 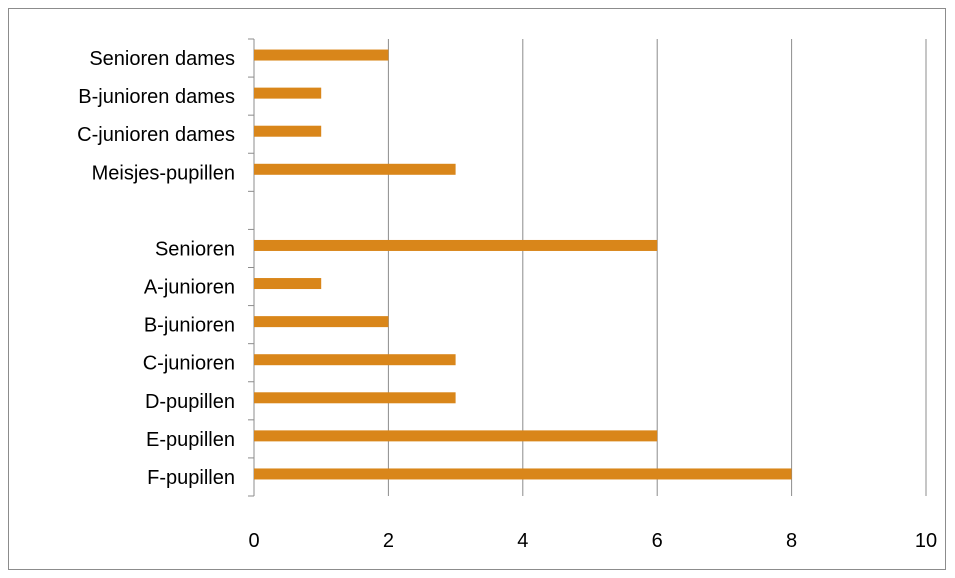 I want to click on category-label: F-pupillen, so click(x=191, y=478).